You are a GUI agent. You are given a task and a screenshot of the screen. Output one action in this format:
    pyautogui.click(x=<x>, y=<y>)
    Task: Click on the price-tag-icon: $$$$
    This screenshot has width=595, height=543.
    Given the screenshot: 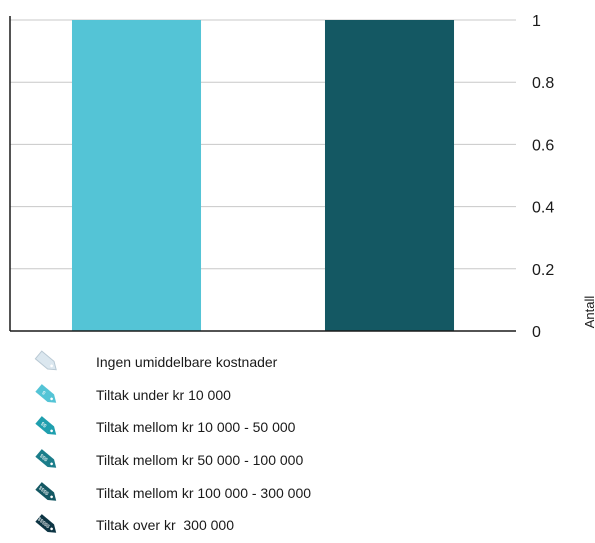 What is the action you would take?
    pyautogui.click(x=47, y=493)
    